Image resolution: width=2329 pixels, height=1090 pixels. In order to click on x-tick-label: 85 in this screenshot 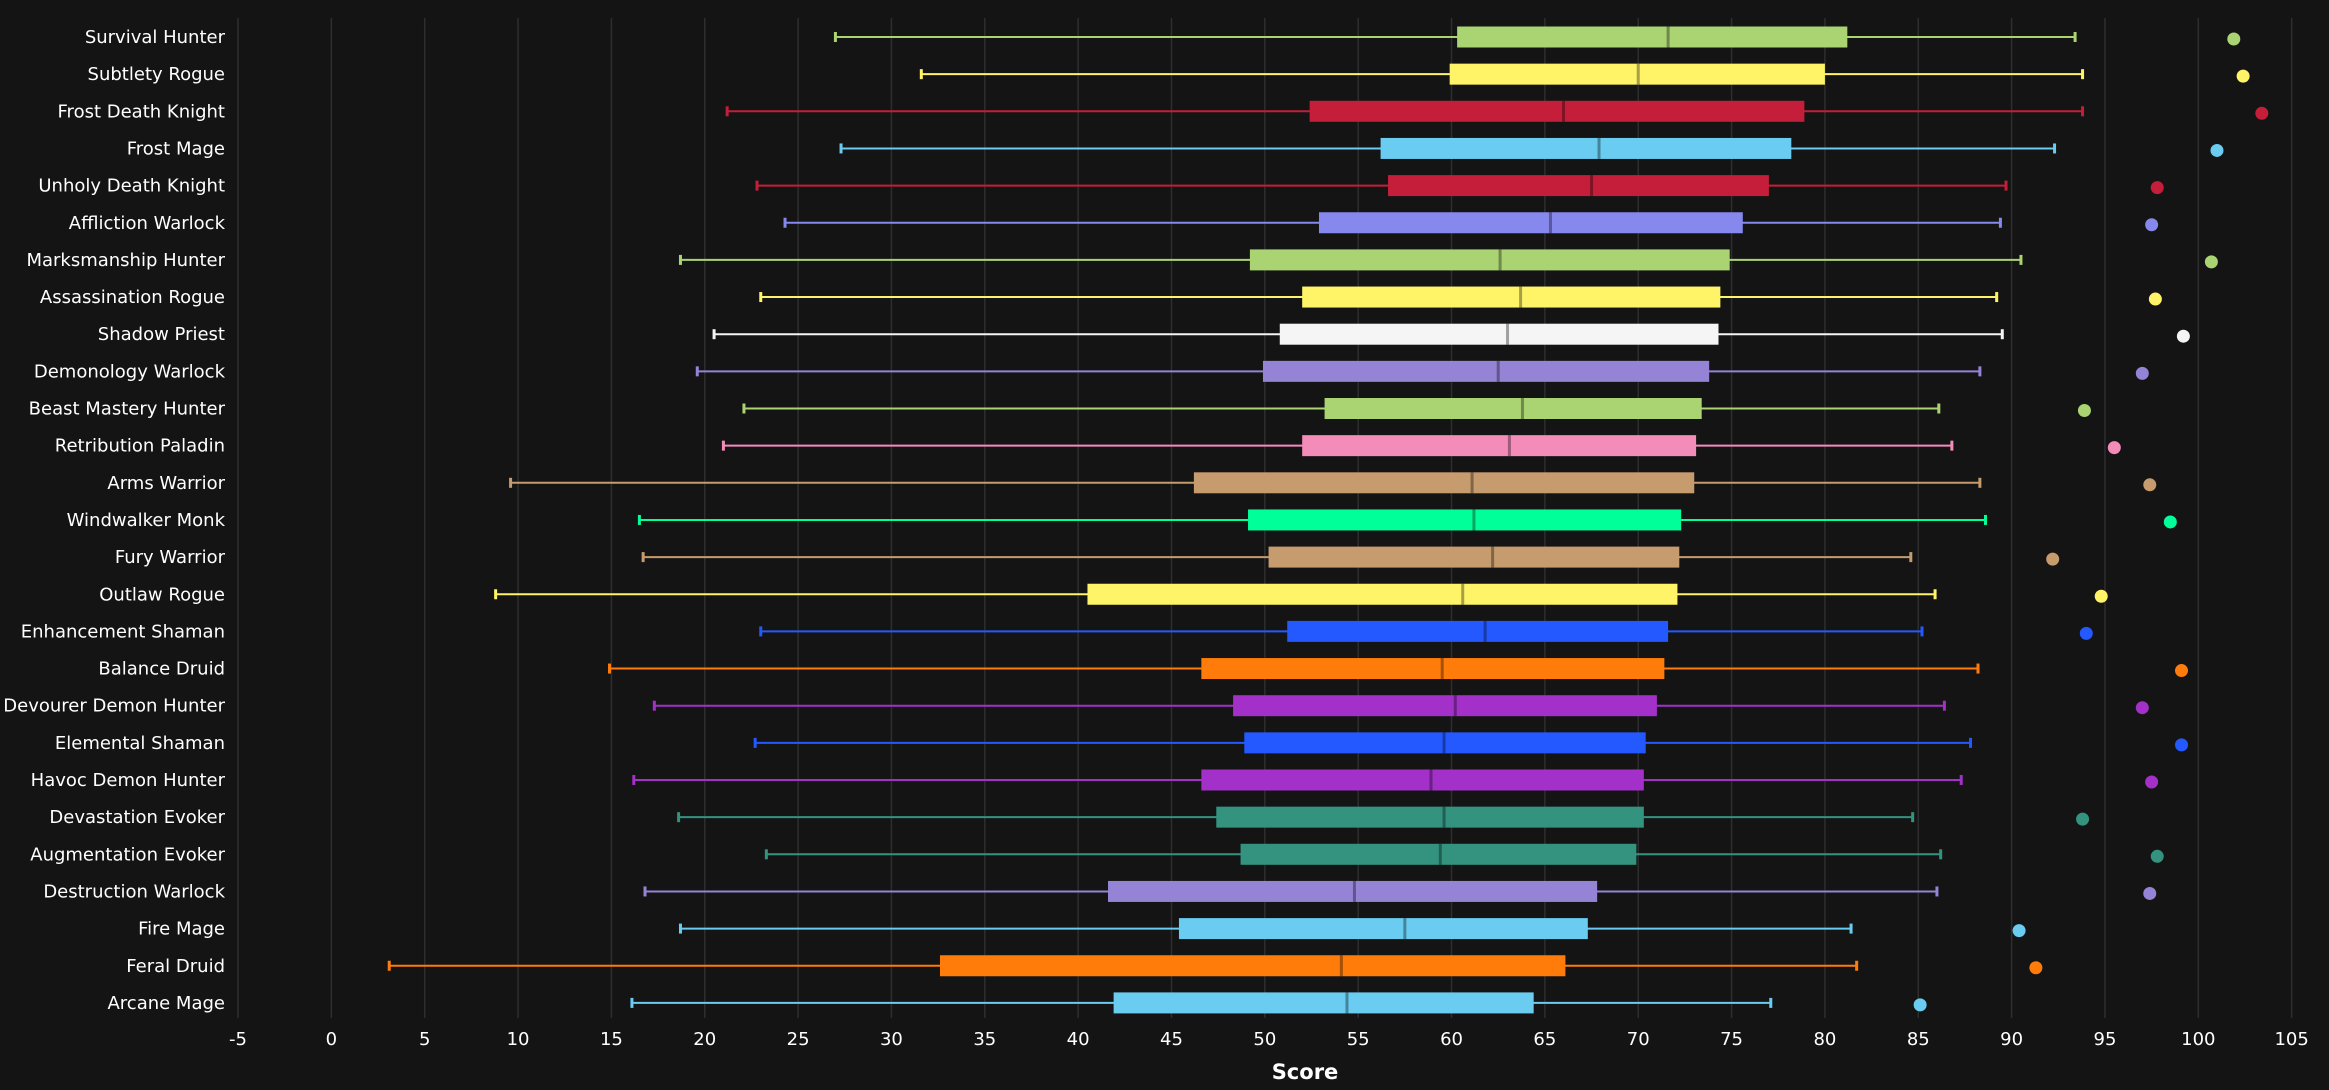, I will do `click(1918, 1039)`.